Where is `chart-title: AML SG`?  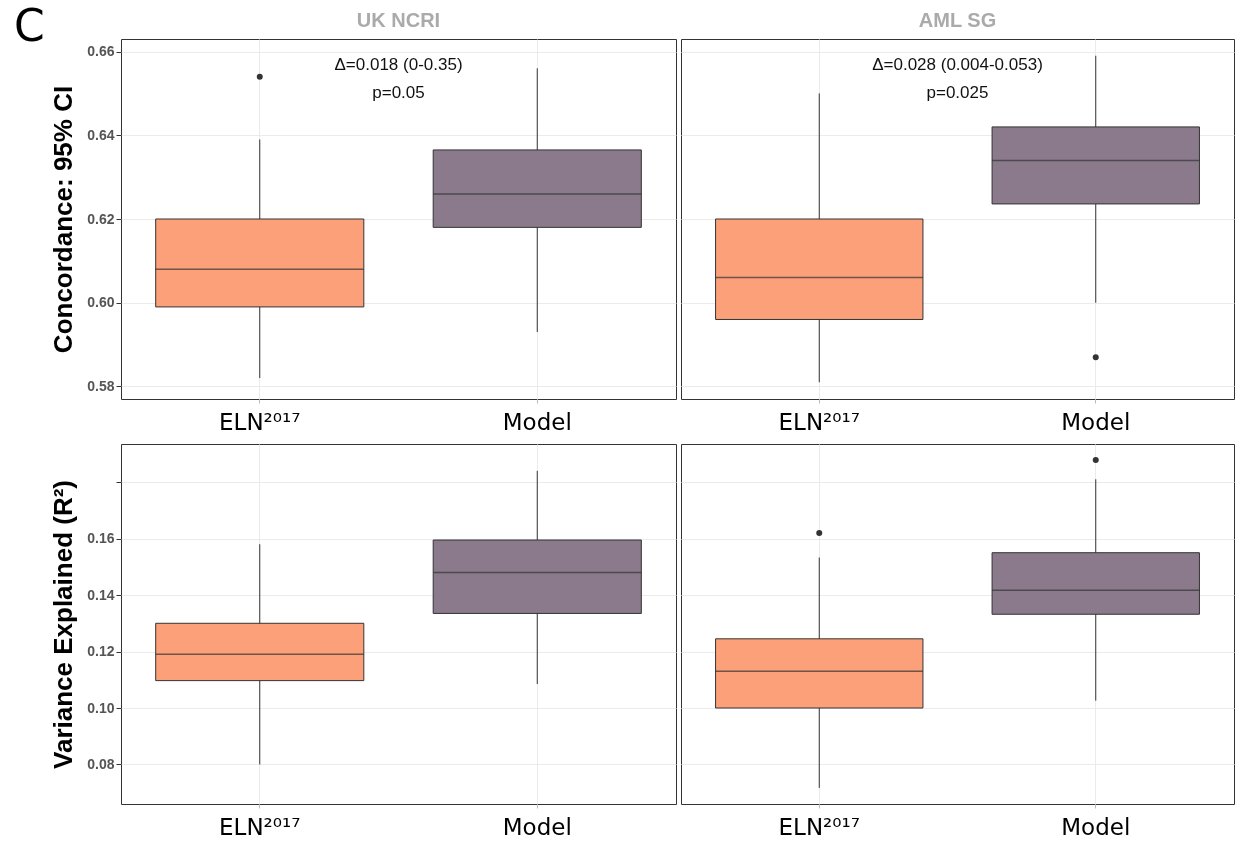 chart-title: AML SG is located at coordinates (957, 20).